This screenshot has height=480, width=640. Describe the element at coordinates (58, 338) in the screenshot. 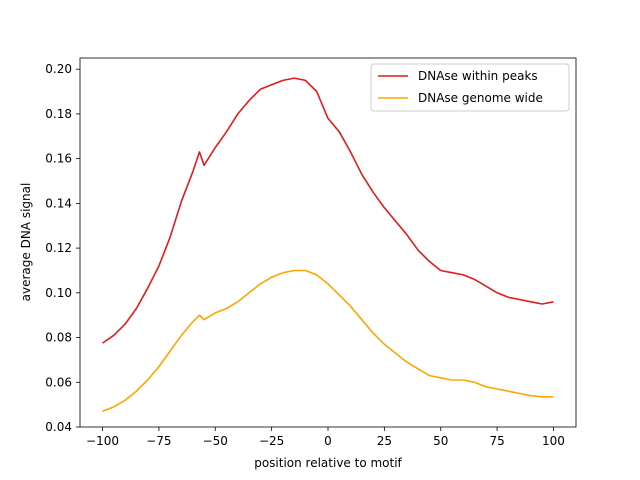

I see `y-tick-label: 0.08` at that location.